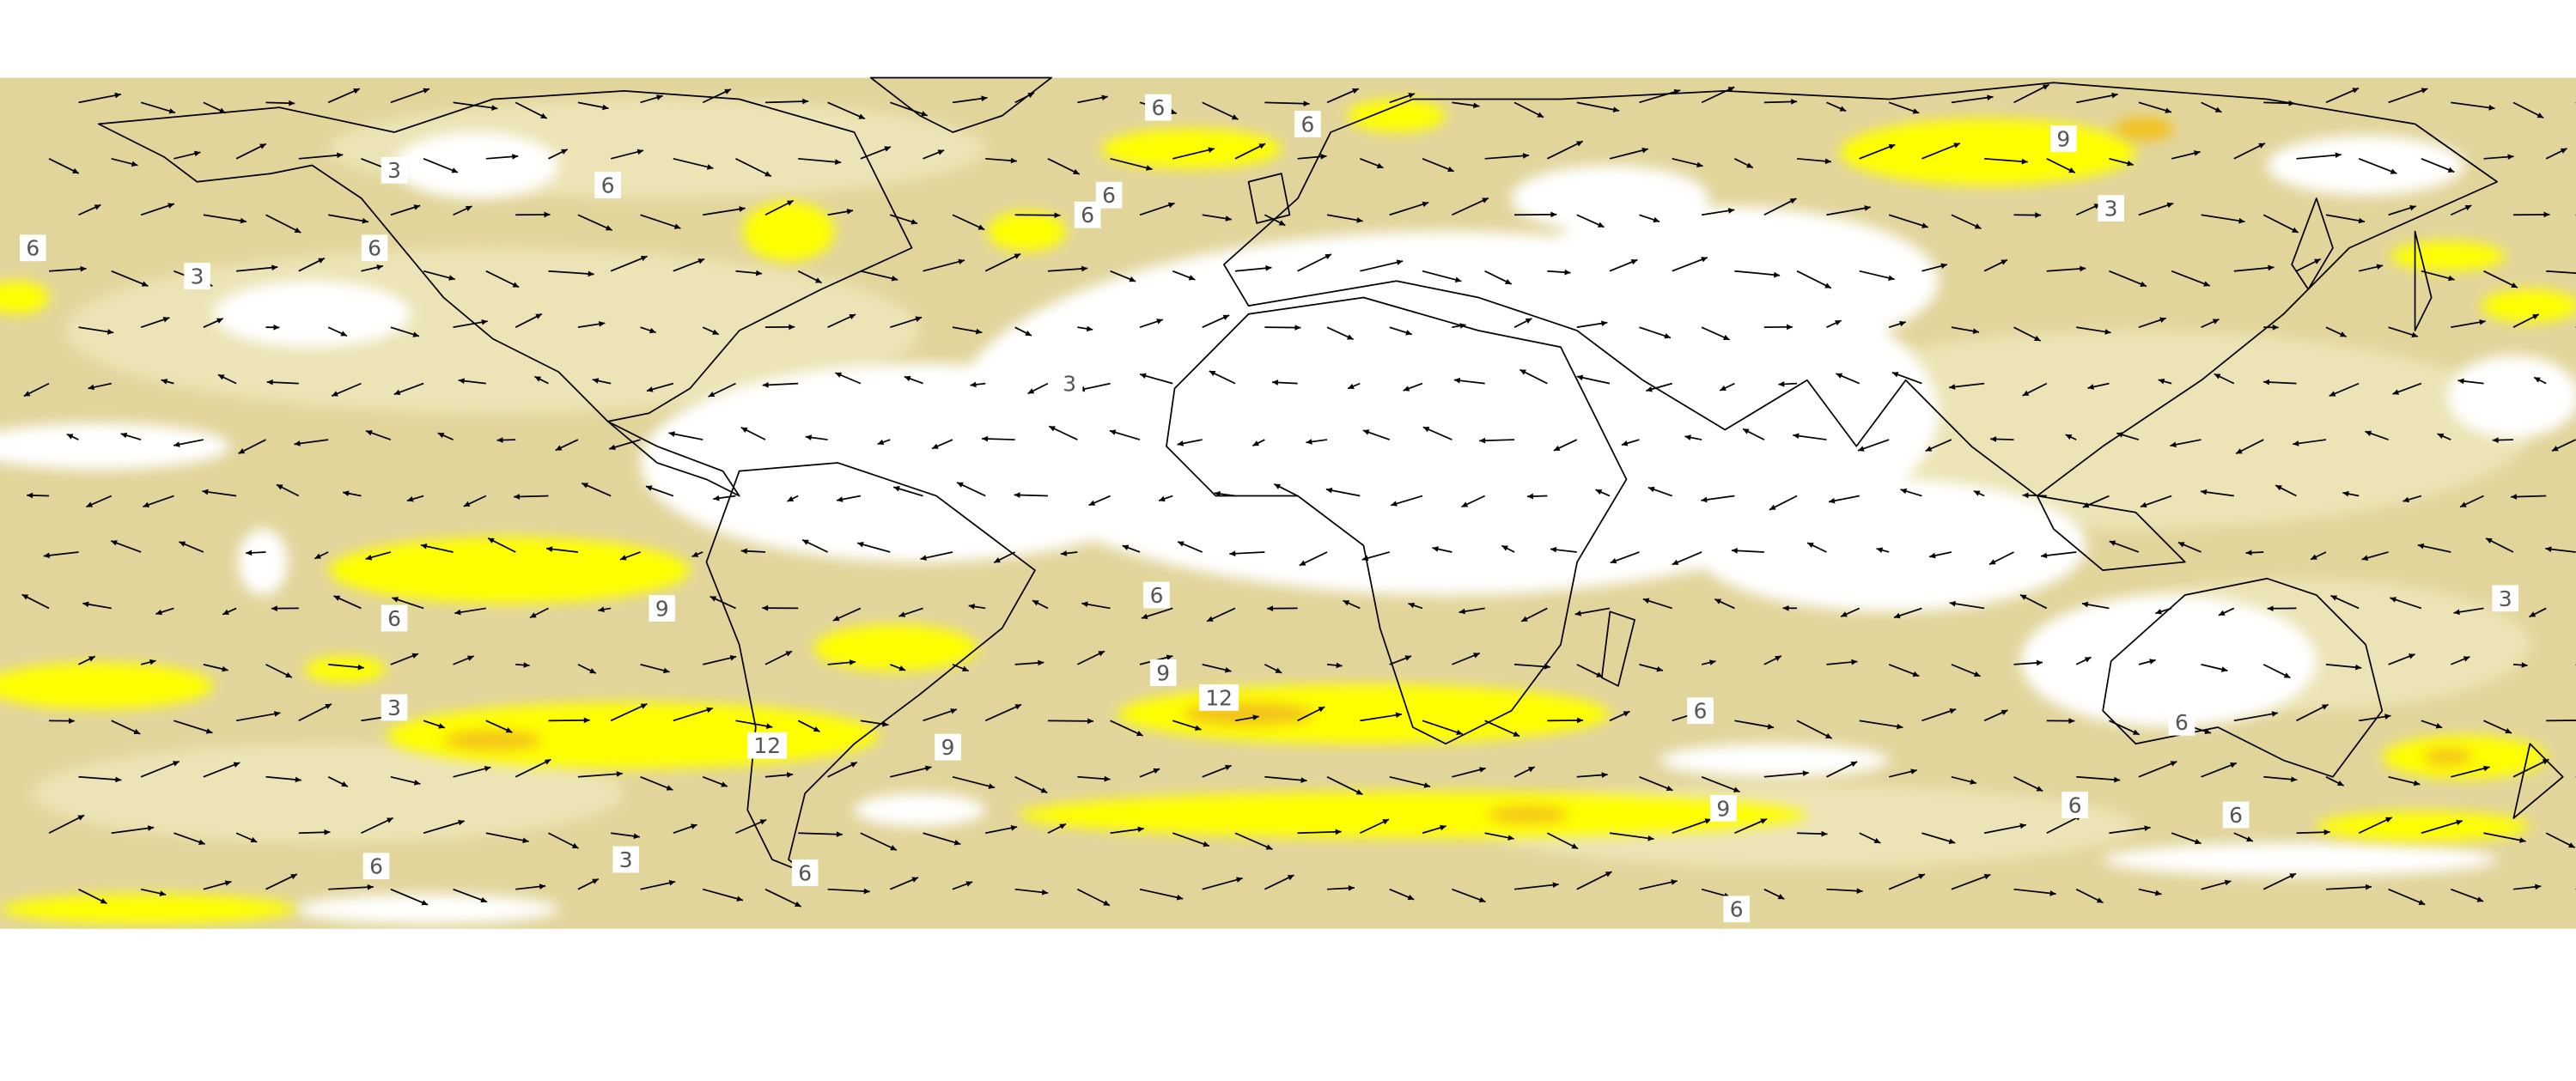 The image size is (2576, 1081). I want to click on label-box, so click(394, 170).